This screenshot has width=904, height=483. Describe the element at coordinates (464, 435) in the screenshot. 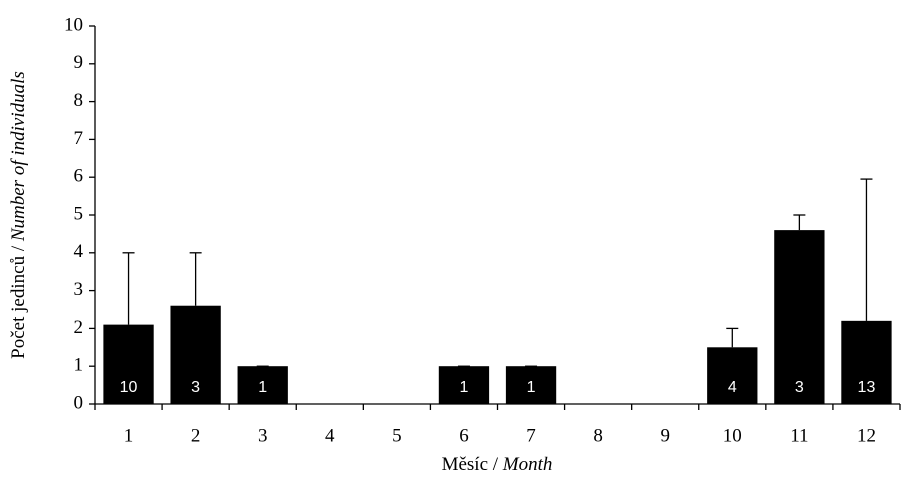

I see `x-tick-label: 6` at that location.